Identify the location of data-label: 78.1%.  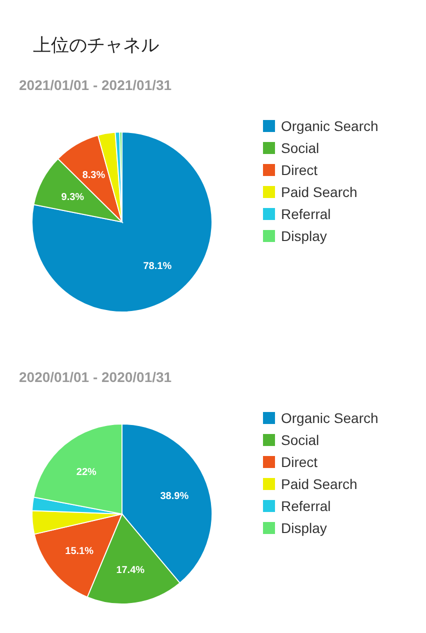
(157, 266).